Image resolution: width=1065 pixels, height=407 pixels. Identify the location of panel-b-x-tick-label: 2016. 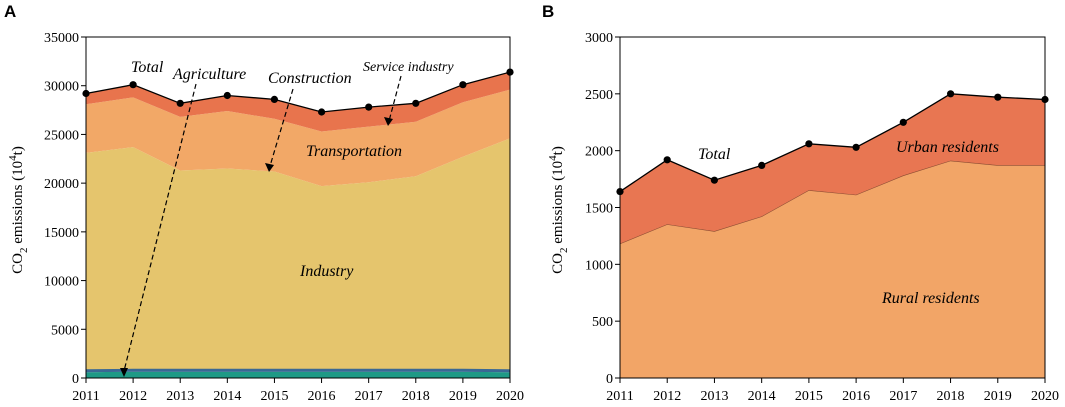
(856, 396).